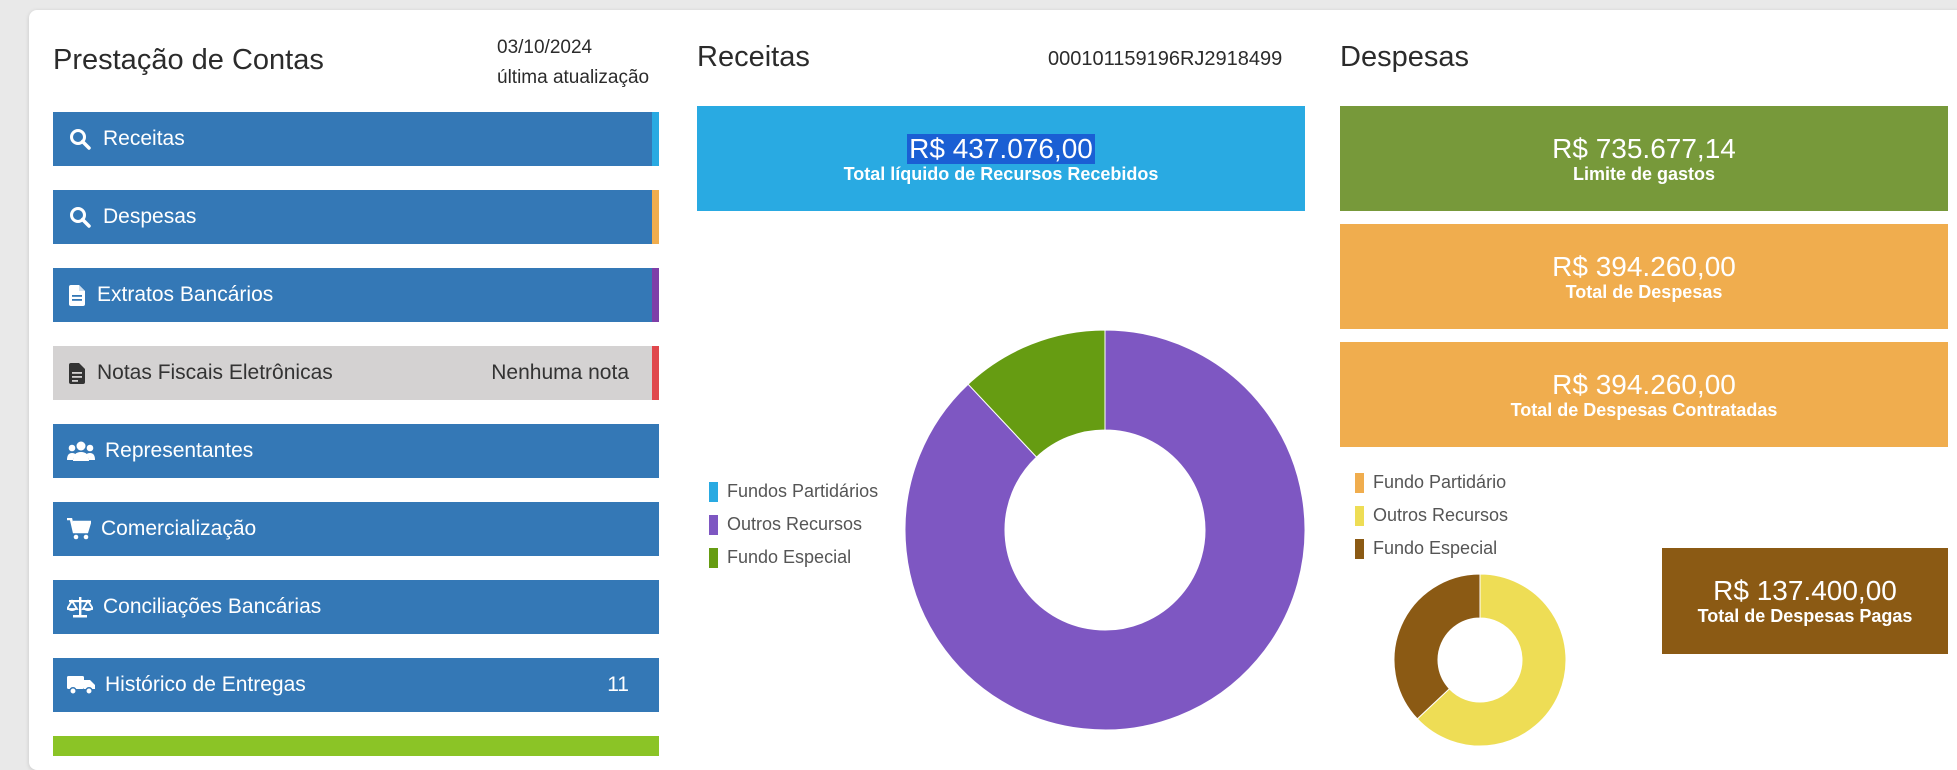 The image size is (1957, 770). What do you see at coordinates (753, 57) in the screenshot?
I see `receitas-title: Receitas` at bounding box center [753, 57].